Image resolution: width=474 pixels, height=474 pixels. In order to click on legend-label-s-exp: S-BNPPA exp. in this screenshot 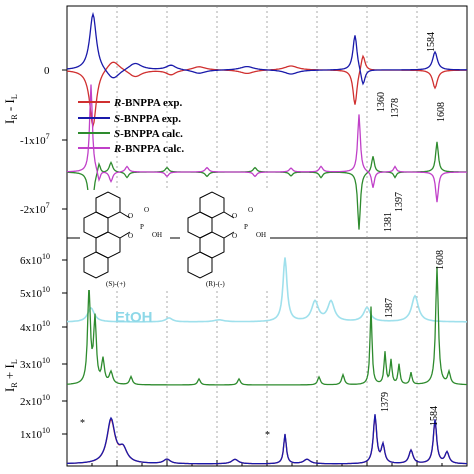, I will do `click(147, 119)`.